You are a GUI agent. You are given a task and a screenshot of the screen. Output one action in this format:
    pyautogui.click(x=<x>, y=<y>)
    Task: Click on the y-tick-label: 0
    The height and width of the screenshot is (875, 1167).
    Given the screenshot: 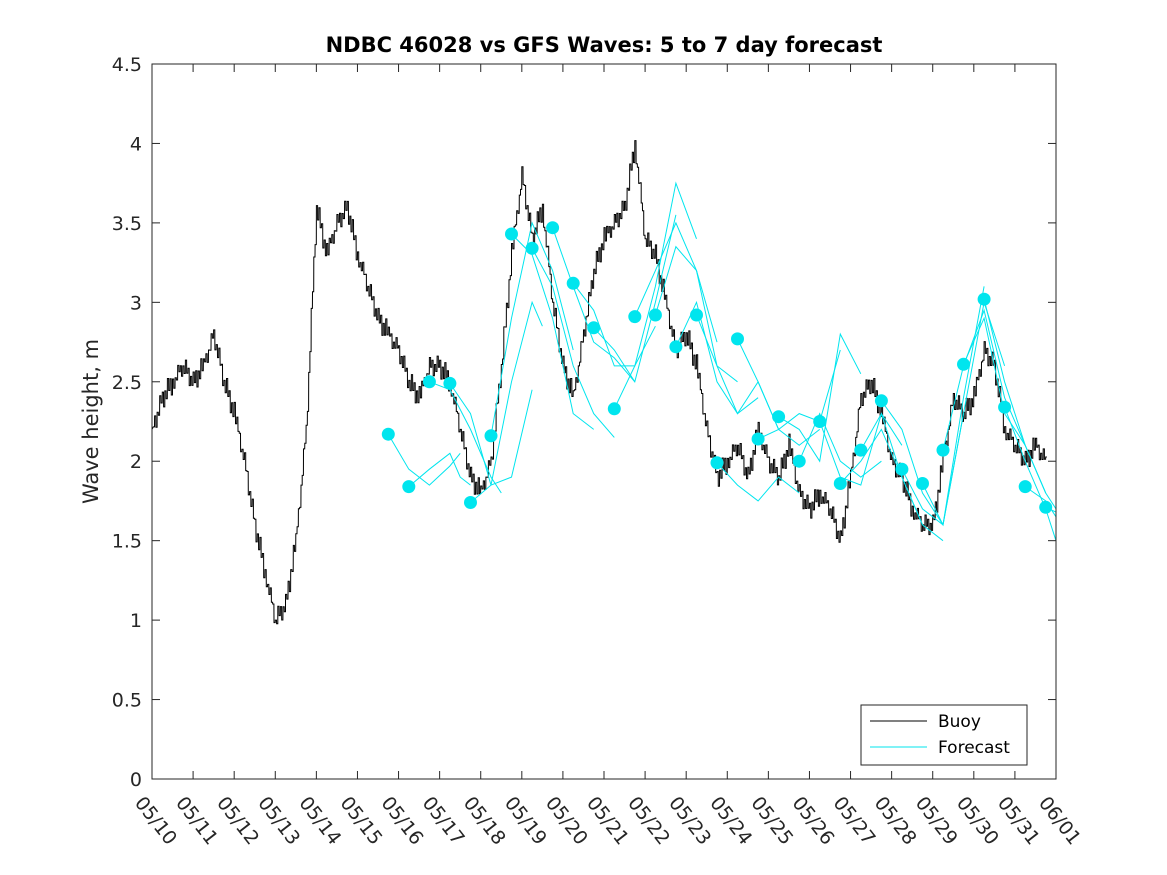 What is the action you would take?
    pyautogui.click(x=136, y=780)
    